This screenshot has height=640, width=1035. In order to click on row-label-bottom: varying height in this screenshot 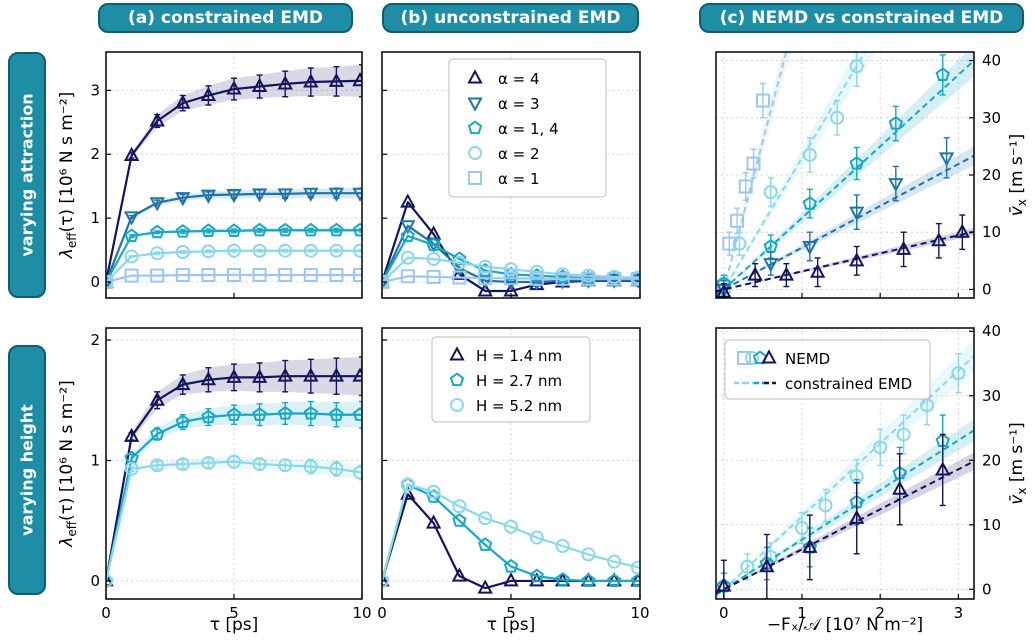, I will do `click(27, 470)`.